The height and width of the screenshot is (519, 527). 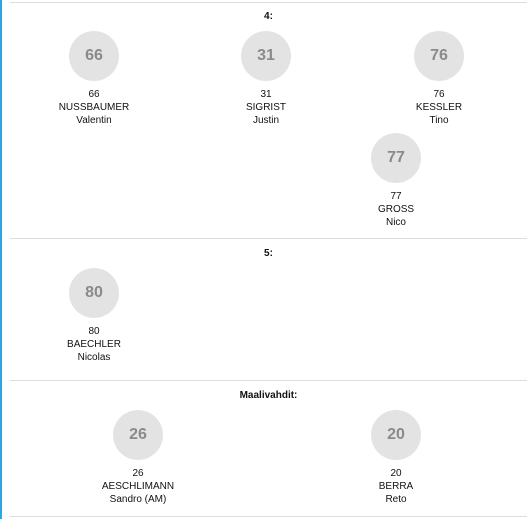 I want to click on player-number: 20, so click(x=396, y=473).